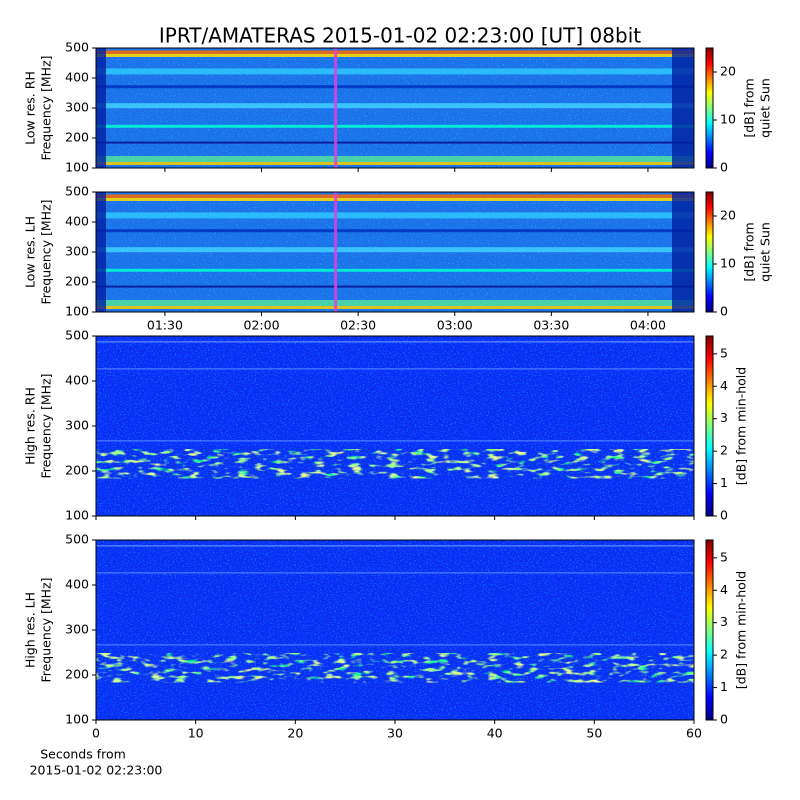 Image resolution: width=800 pixels, height=800 pixels. What do you see at coordinates (30, 108) in the screenshot?
I see `y-axis-label: Low res. RH` at bounding box center [30, 108].